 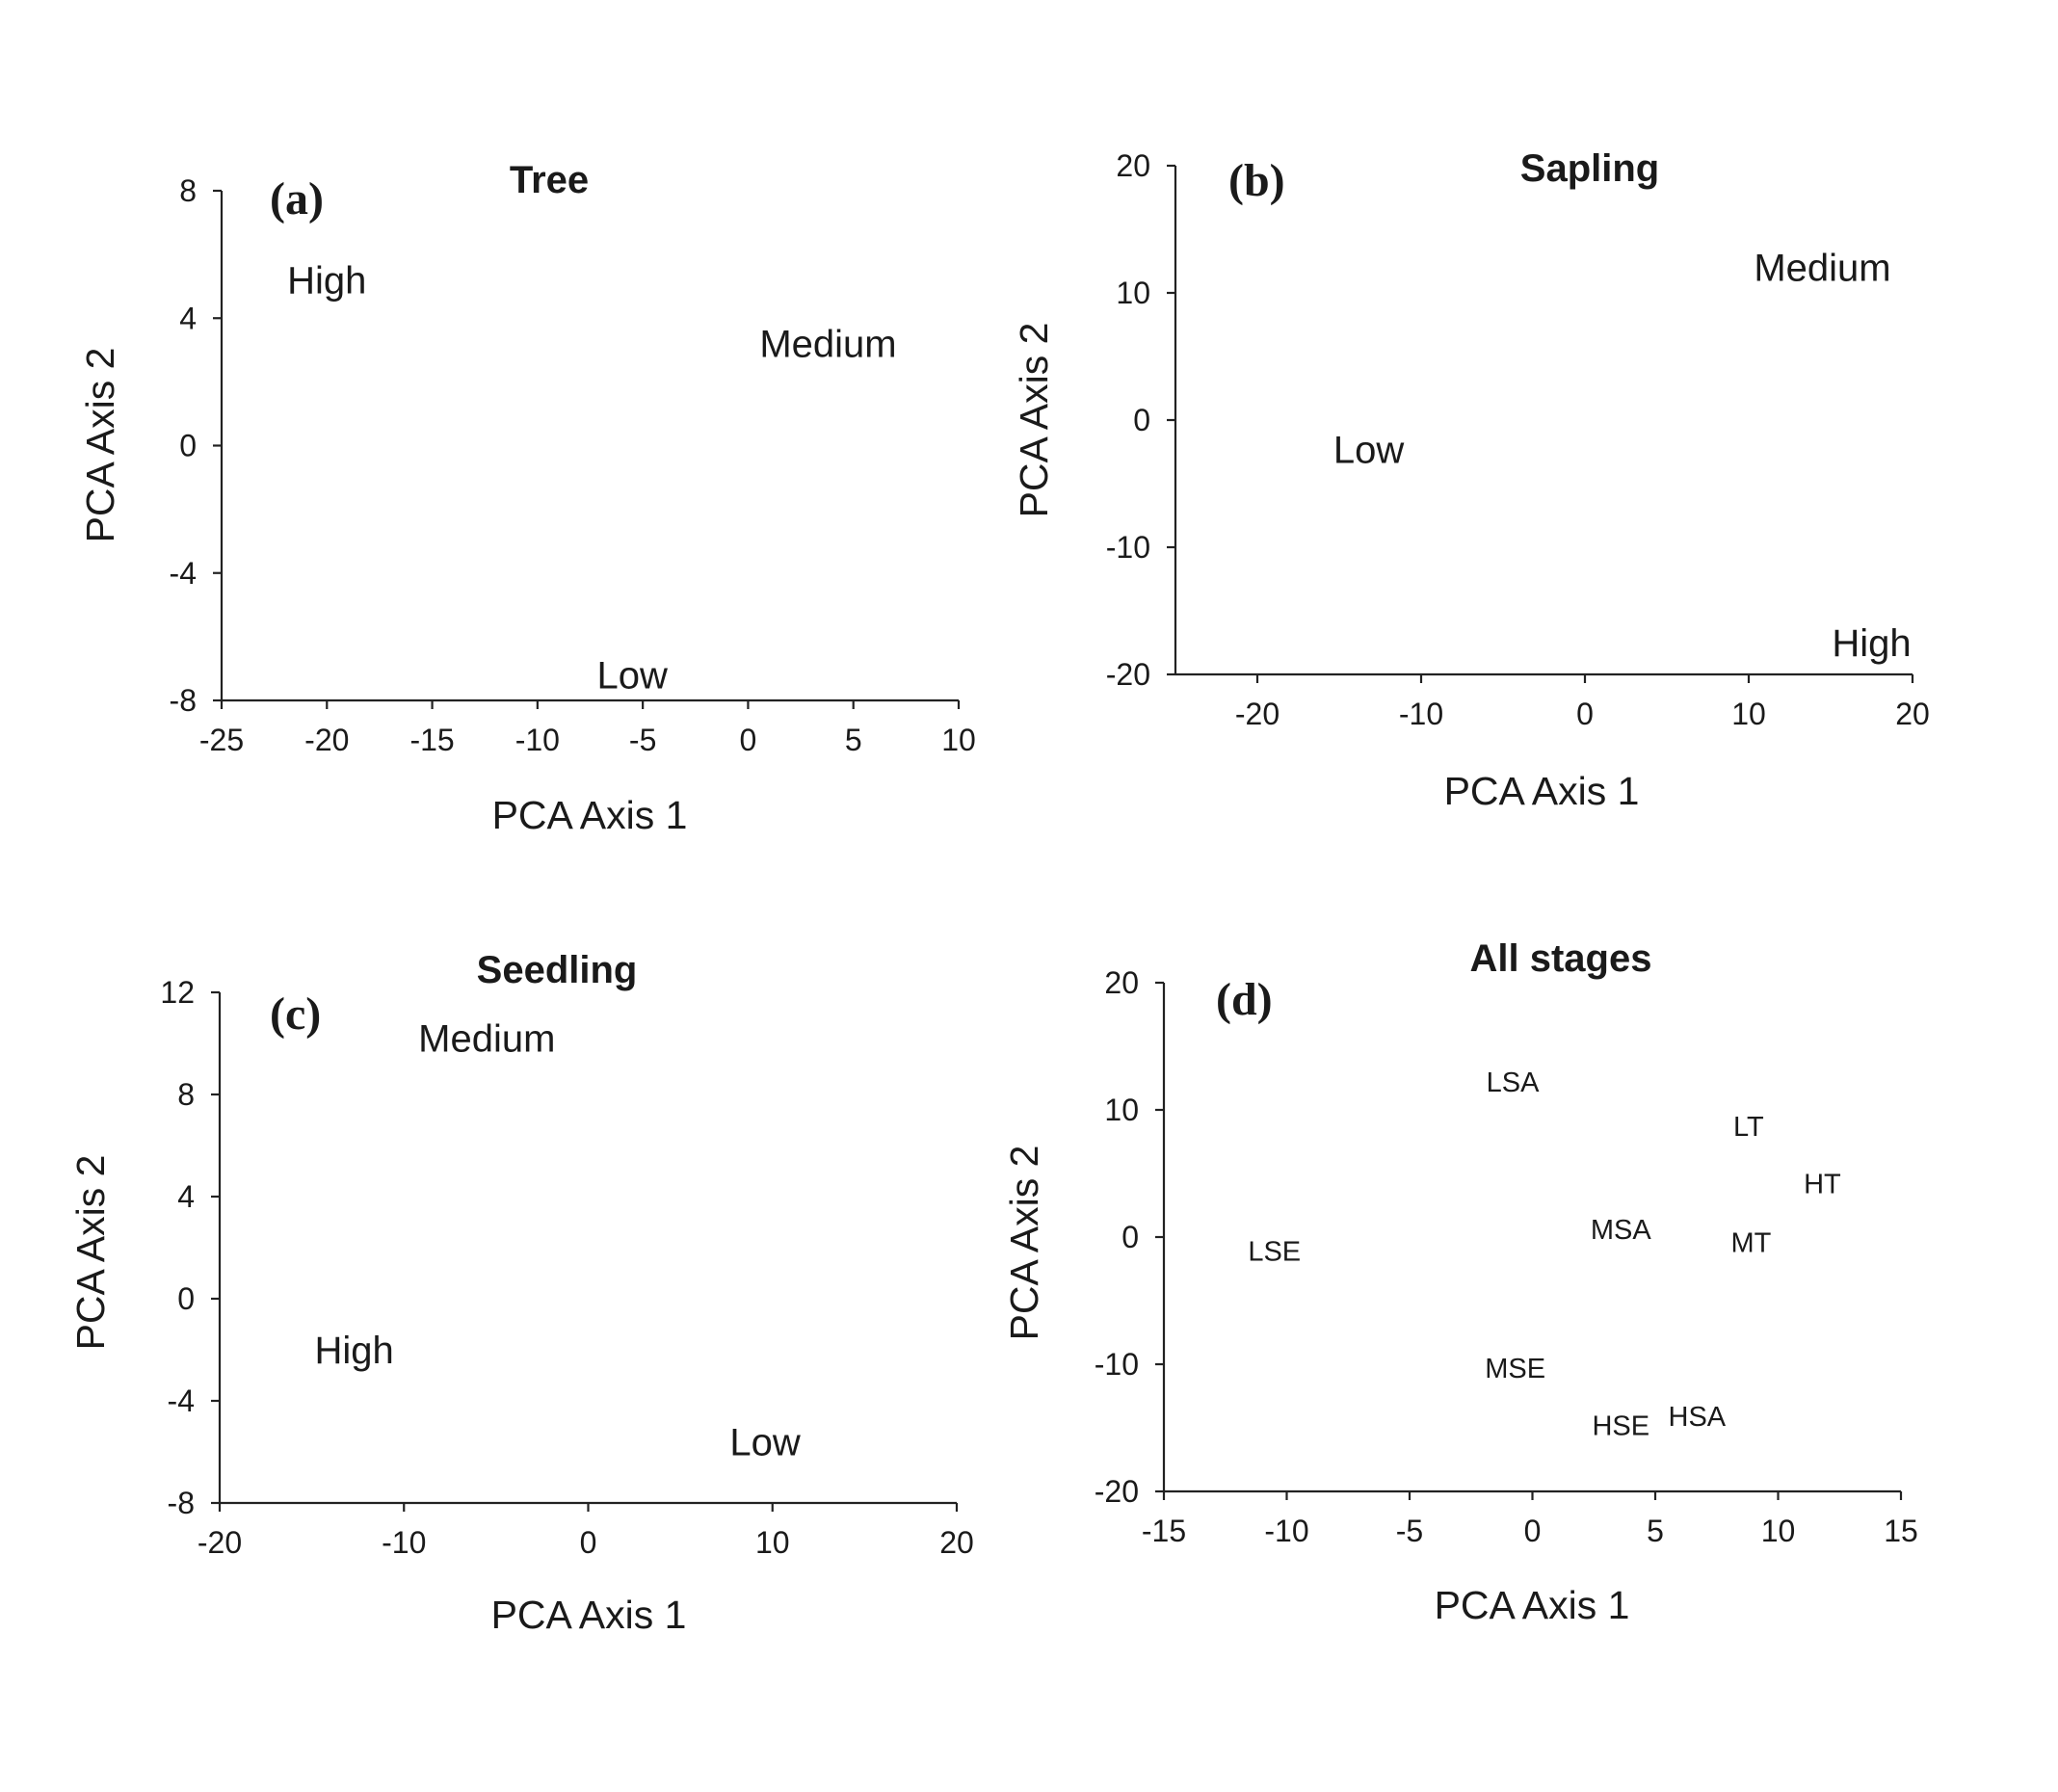 I want to click on x-tick-label: -25, so click(x=221, y=740).